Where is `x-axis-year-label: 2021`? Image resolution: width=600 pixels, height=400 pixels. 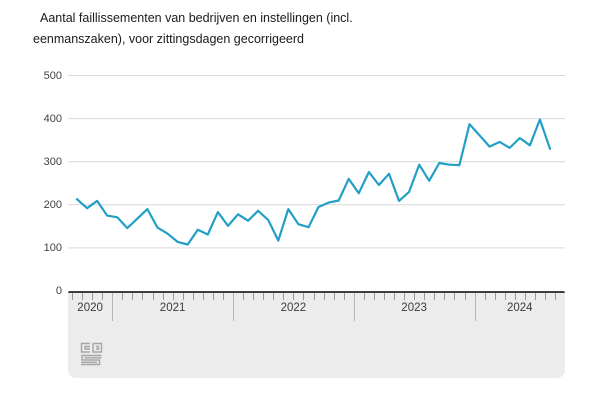 x-axis-year-label: 2021 is located at coordinates (172, 308).